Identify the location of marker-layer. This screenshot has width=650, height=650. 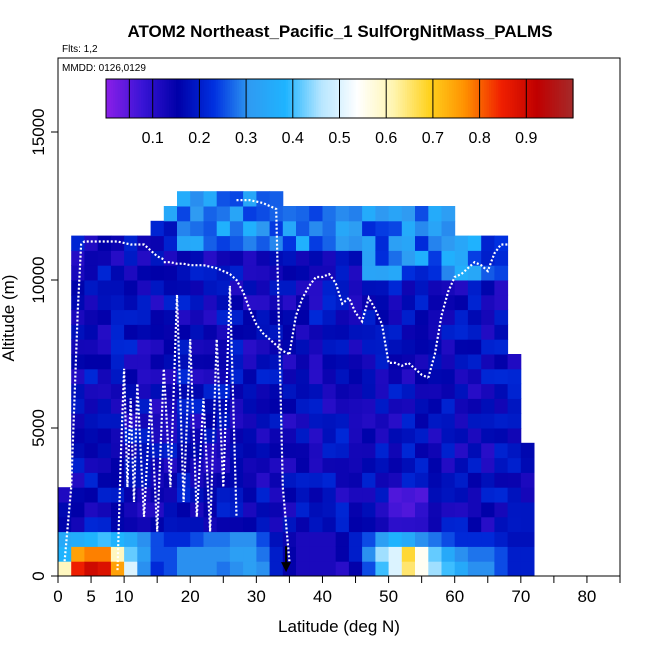
(286, 559).